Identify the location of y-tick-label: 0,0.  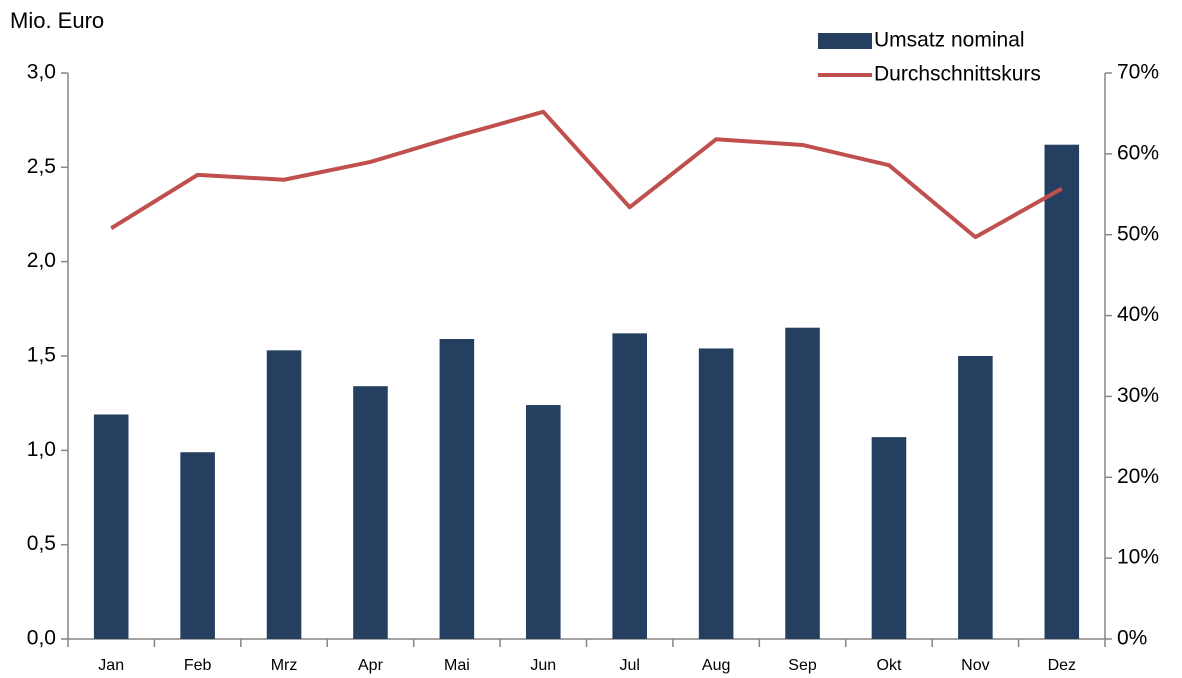
(41, 638).